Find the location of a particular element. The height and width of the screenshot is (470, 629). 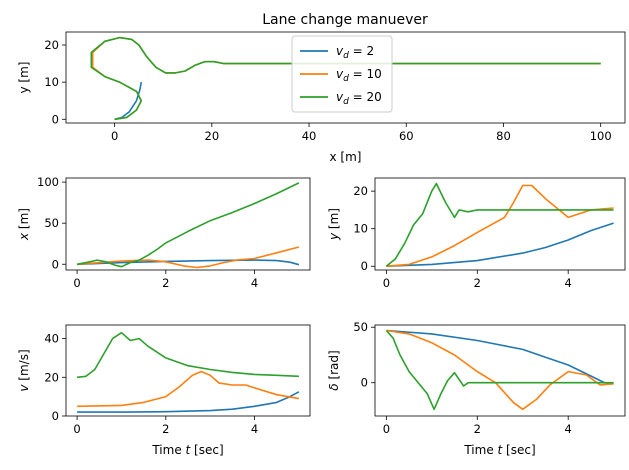

legend: vd = 2 vd = 10 vd = 20 is located at coordinates (342, 74).